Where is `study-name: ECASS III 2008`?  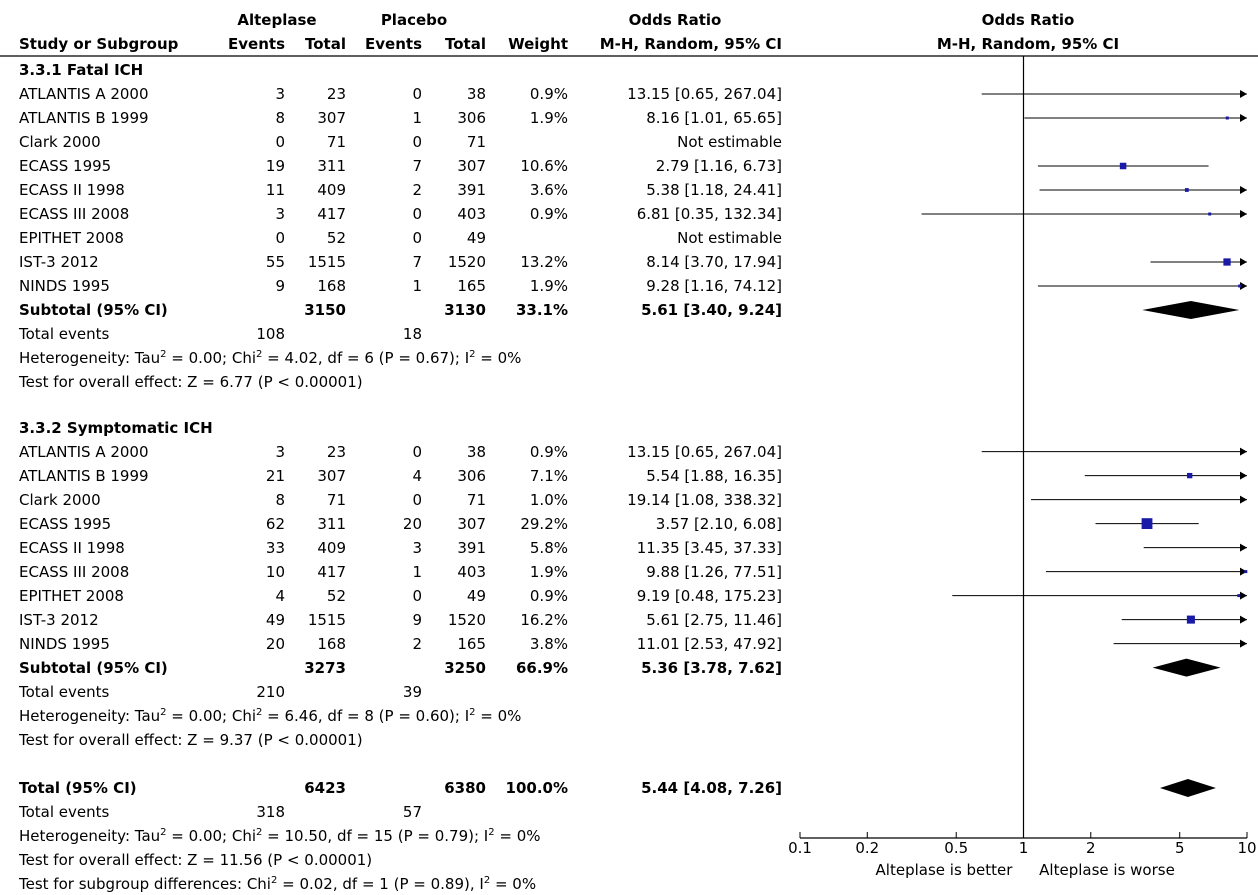
study-name: ECASS III 2008 is located at coordinates (74, 571).